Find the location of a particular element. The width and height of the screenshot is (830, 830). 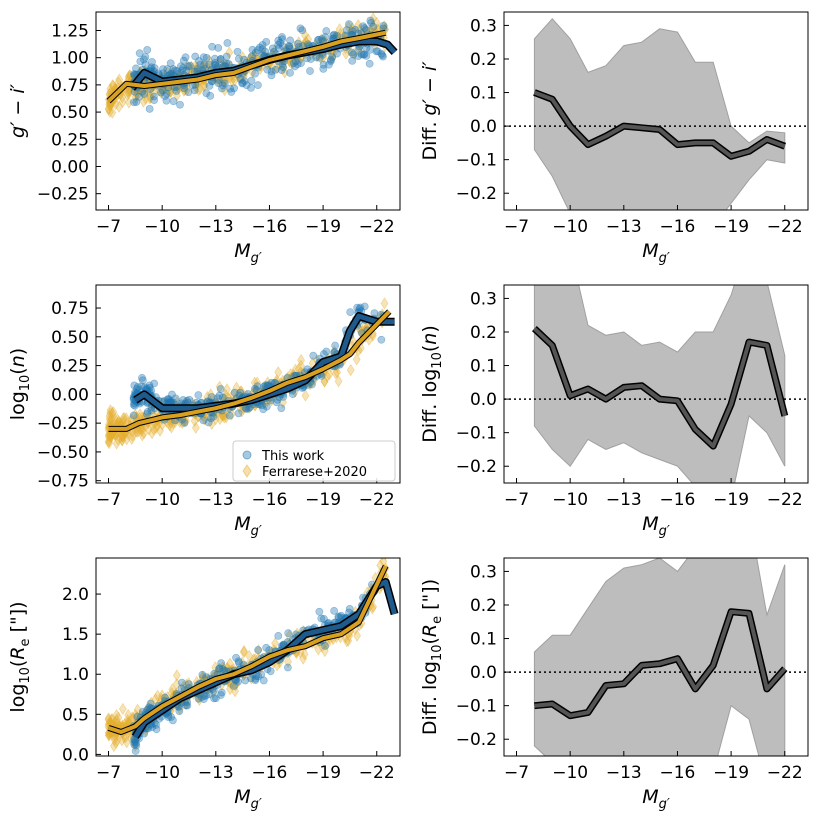

x-tick-label: −19 is located at coordinates (731, 773).